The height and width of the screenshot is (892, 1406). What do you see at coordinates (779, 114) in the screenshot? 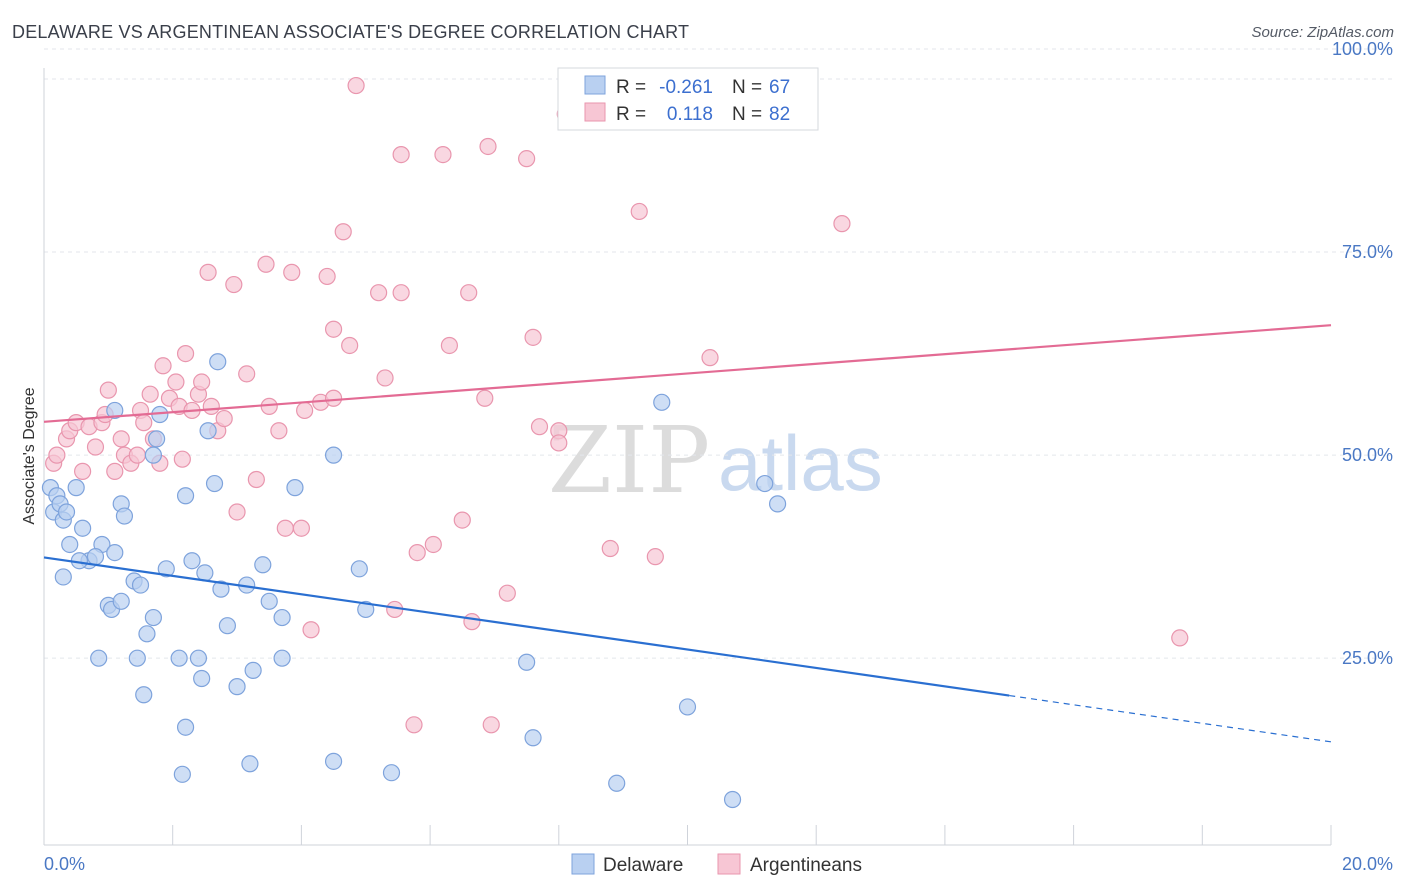
I see `legend-n-value-2: 82` at bounding box center [779, 114].